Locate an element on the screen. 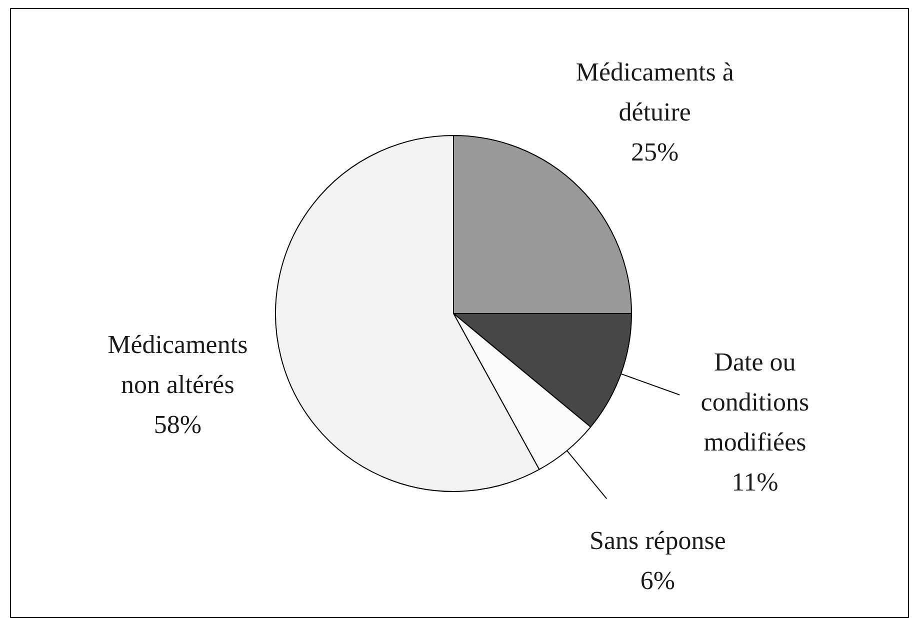 The height and width of the screenshot is (618, 915). slice-label: Médicaments non altérés is located at coordinates (178, 364).